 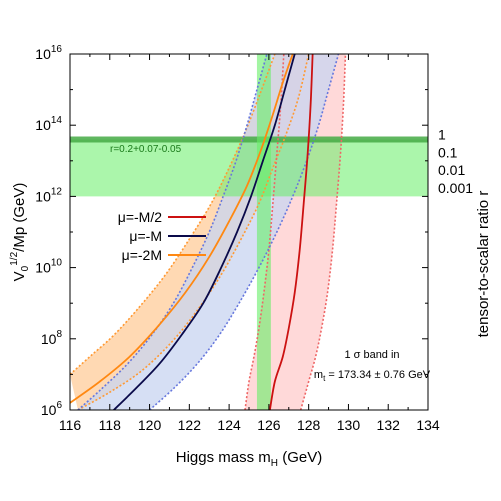 I want to click on x-tick-label: 128, so click(x=309, y=425).